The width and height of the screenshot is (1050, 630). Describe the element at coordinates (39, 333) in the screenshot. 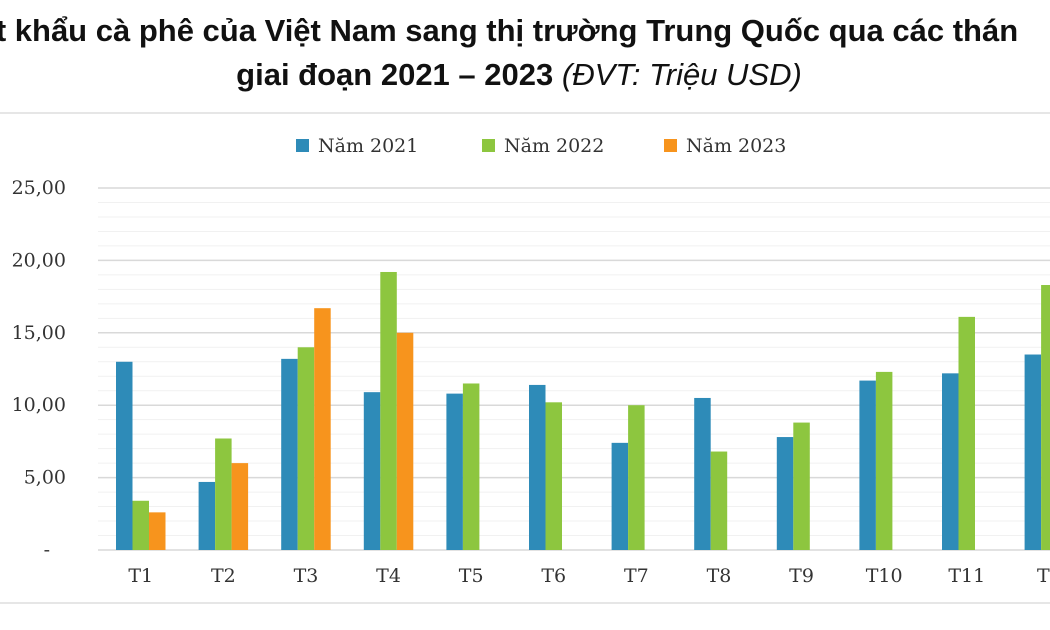

I see `y-tick-label: 15,00` at that location.